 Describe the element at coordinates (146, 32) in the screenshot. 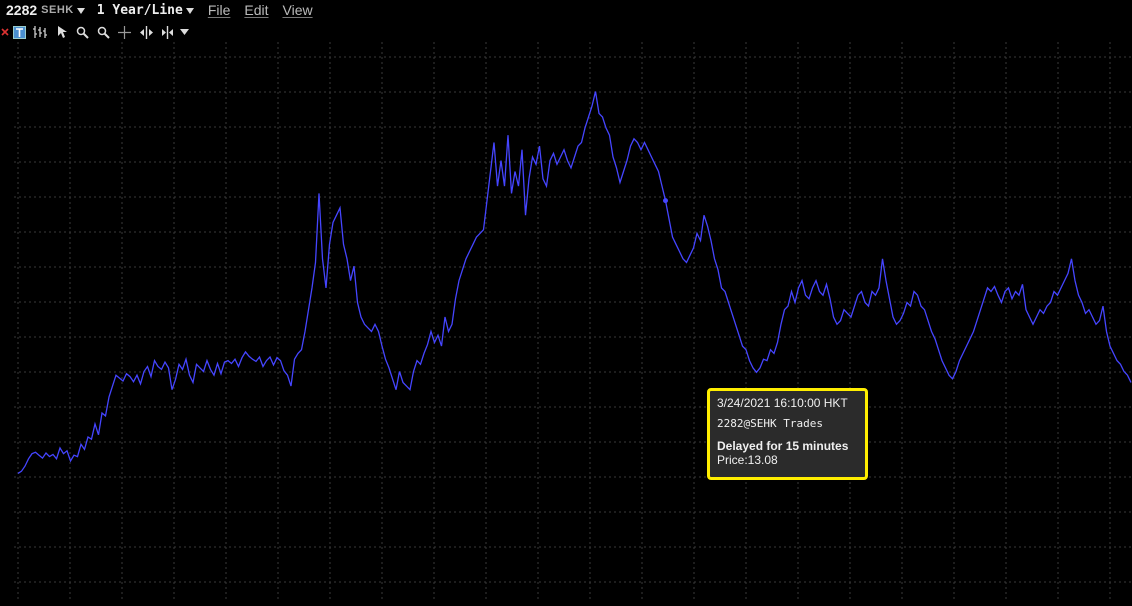

I see `expand-horizontal-icon` at that location.